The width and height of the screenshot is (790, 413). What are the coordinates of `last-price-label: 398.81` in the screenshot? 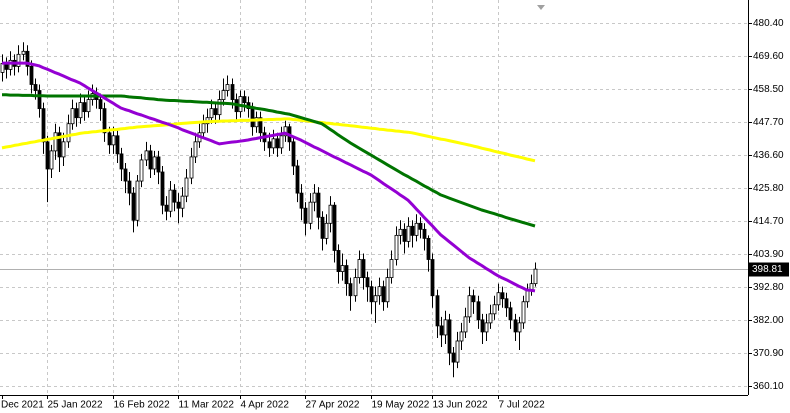 It's located at (767, 269).